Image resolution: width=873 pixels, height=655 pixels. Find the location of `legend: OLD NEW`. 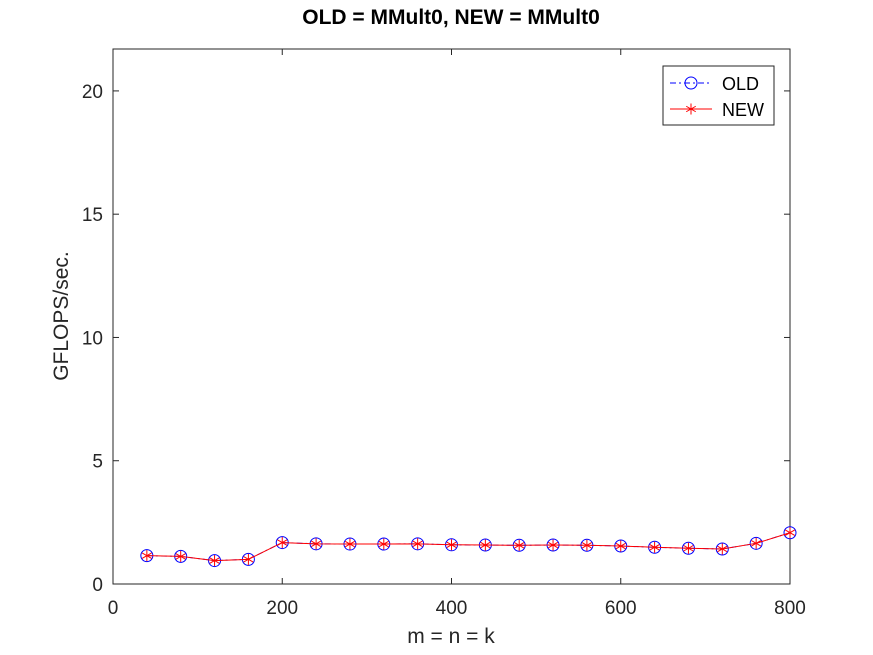

legend: OLD NEW is located at coordinates (718, 95).